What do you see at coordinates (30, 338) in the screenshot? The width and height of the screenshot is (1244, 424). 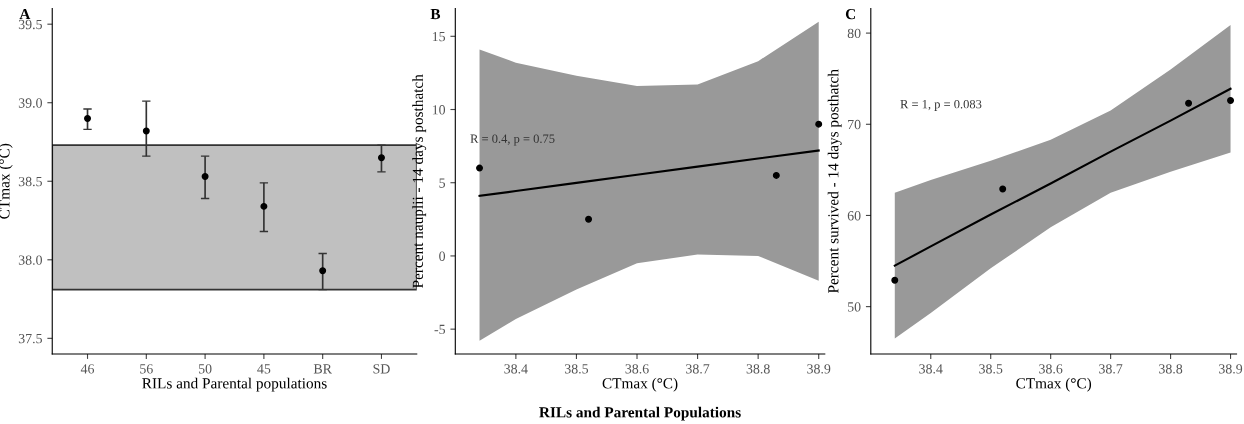 I see `y-tick-label: 37.5` at bounding box center [30, 338].